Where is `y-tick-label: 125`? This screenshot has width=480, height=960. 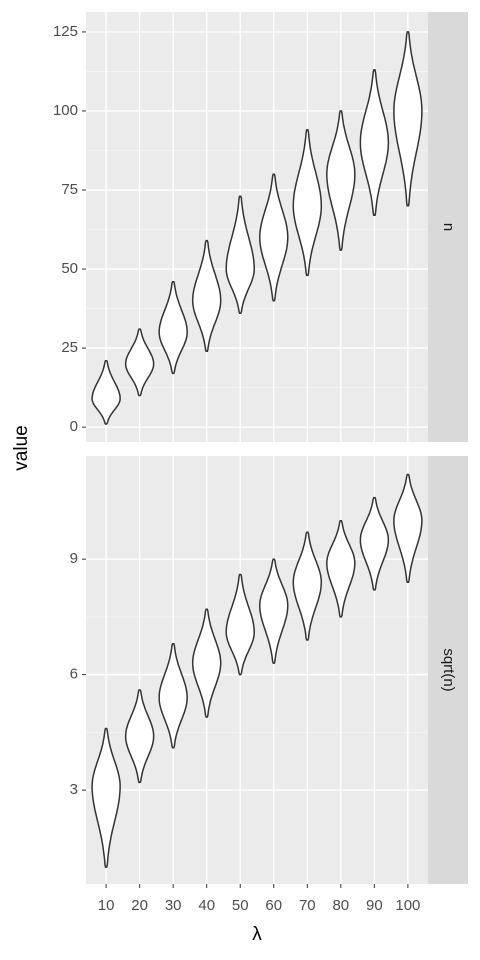
y-tick-label: 125 is located at coordinates (65, 31).